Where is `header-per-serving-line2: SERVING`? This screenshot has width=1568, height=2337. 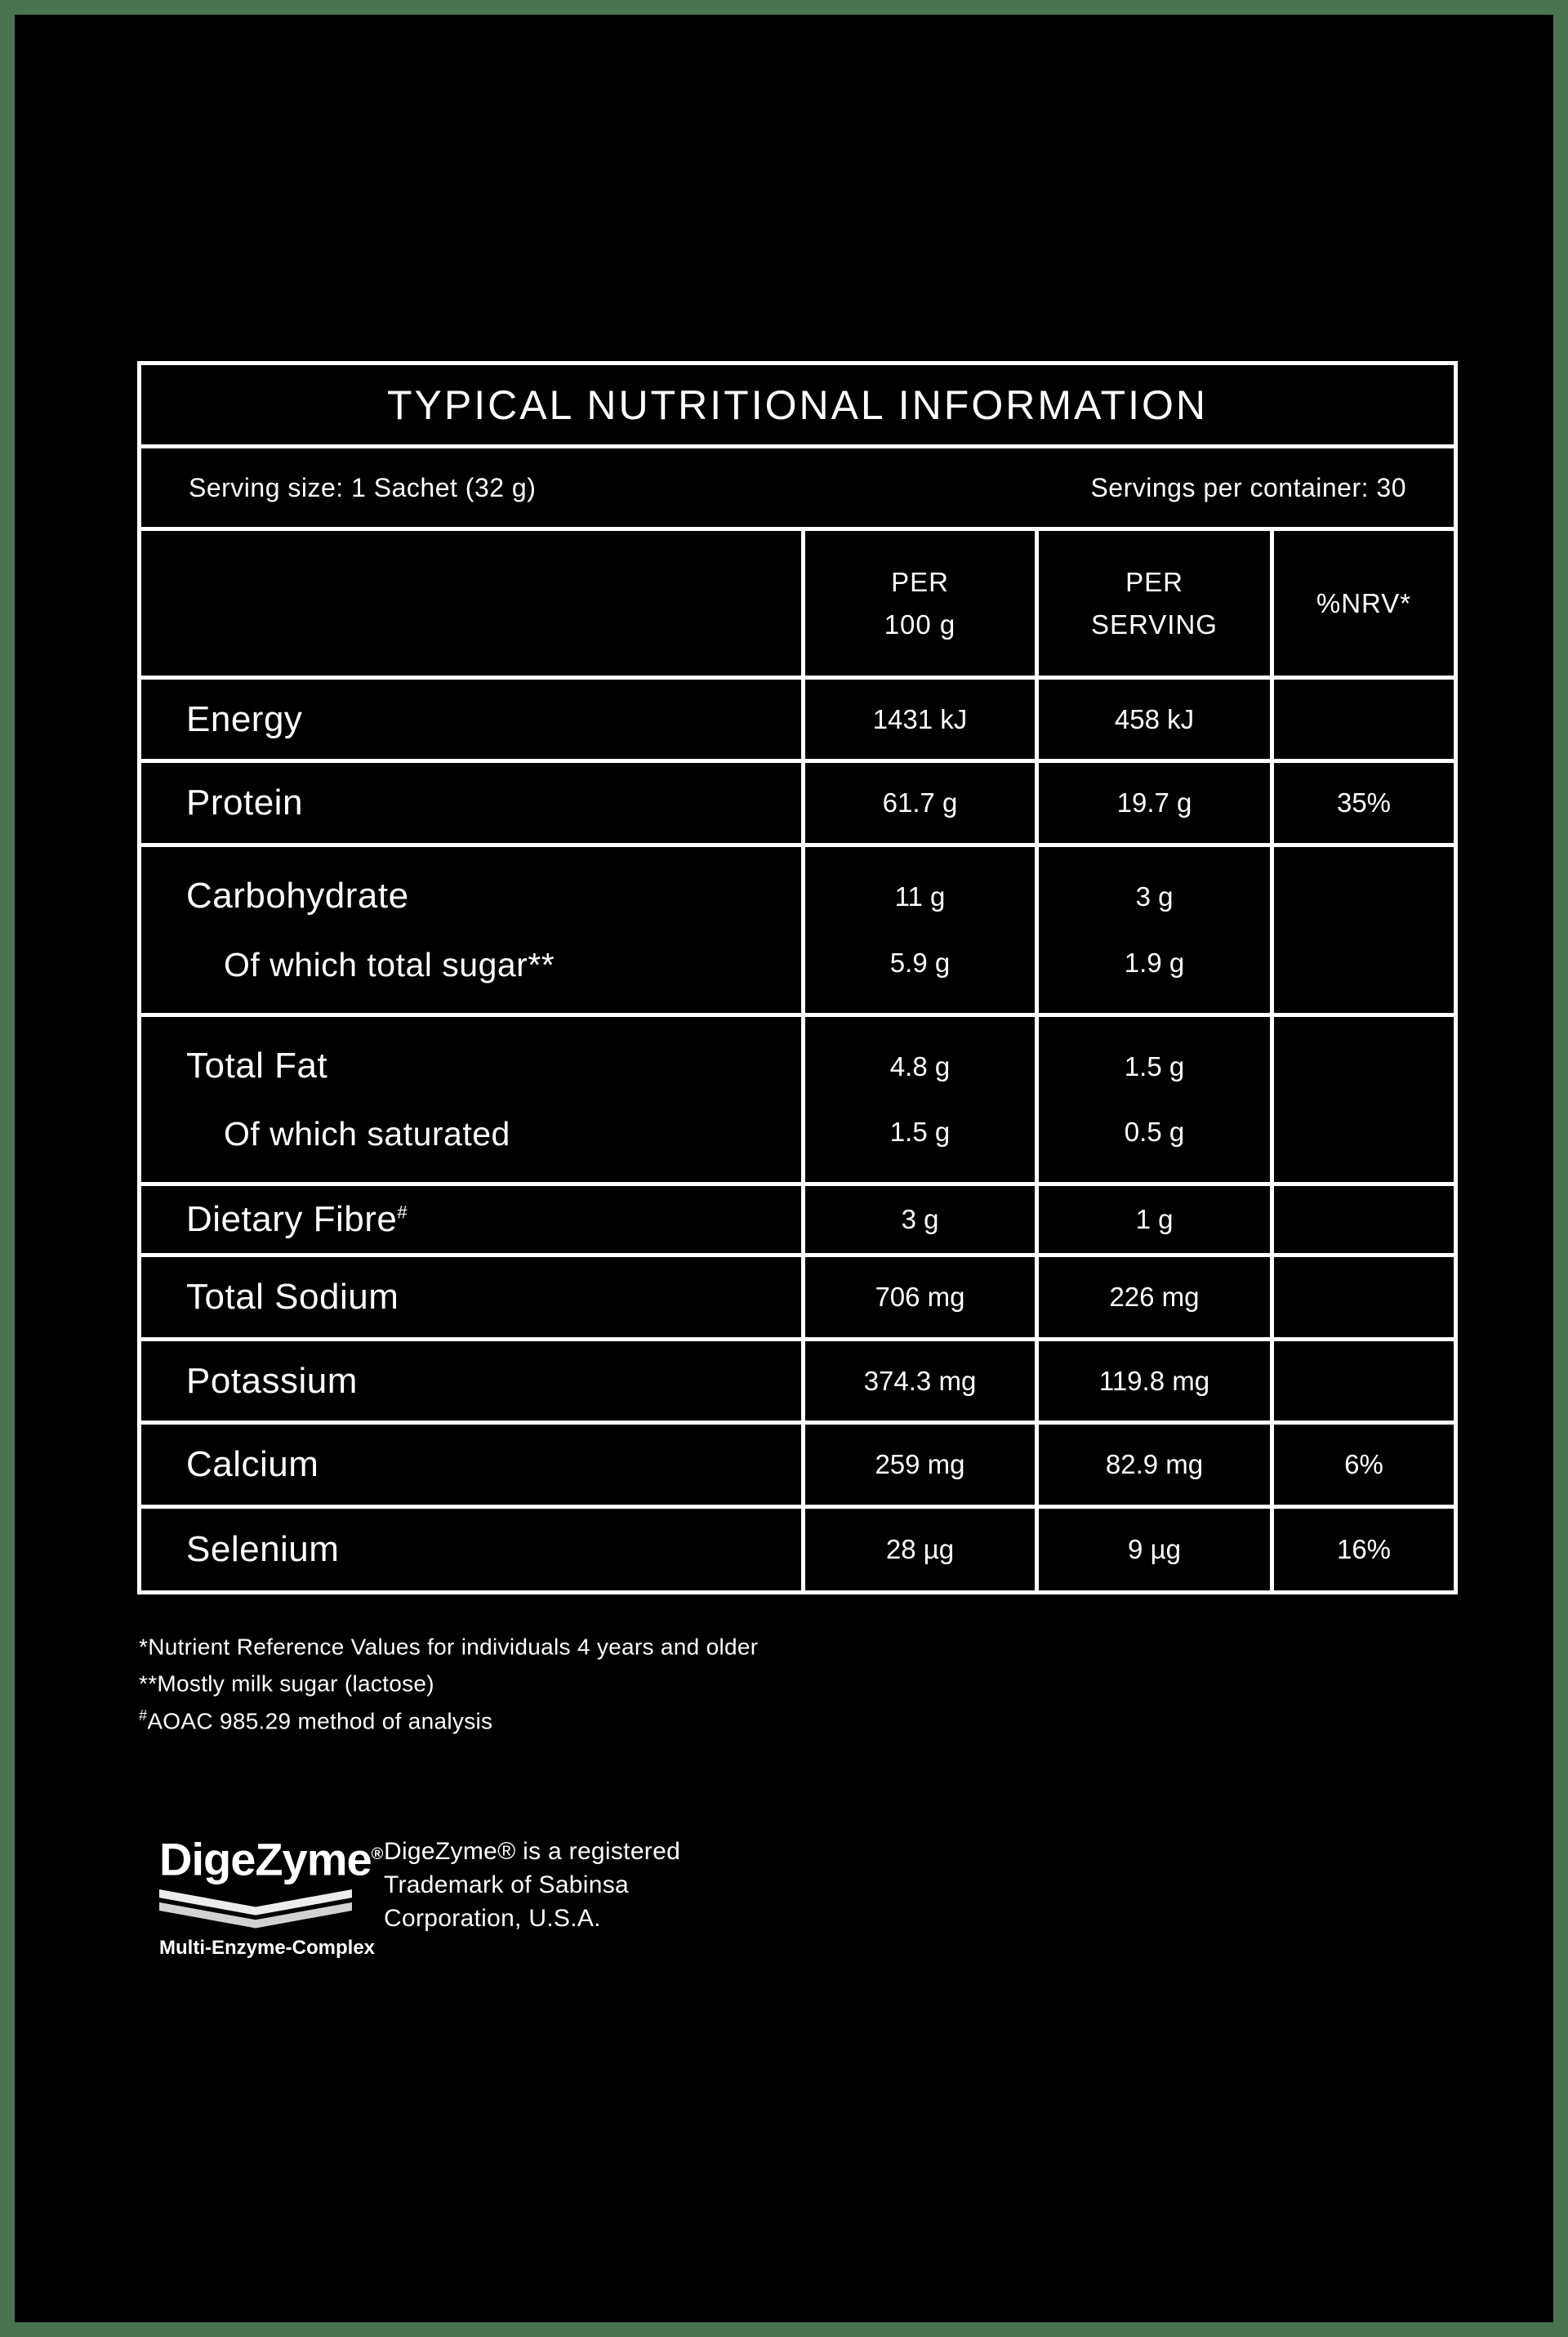
header-per-serving-line2: SERVING is located at coordinates (1154, 624).